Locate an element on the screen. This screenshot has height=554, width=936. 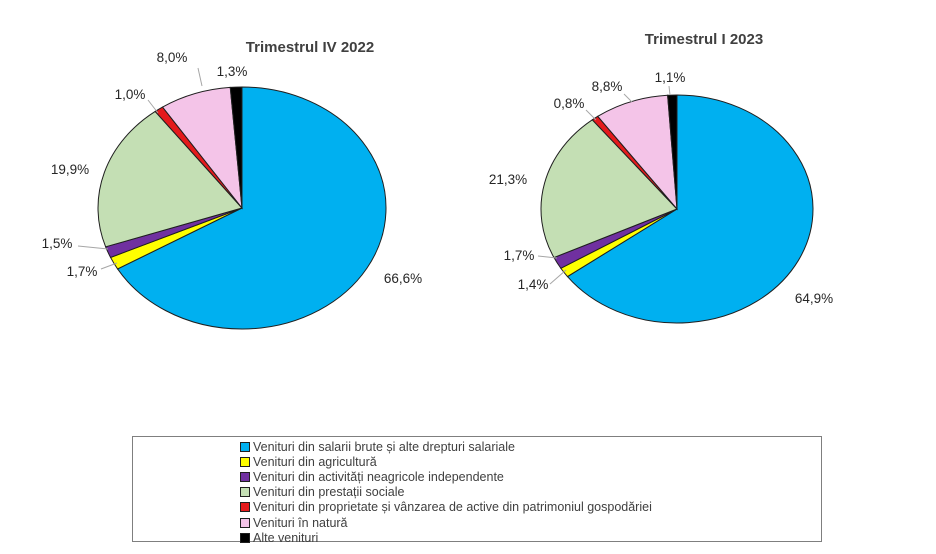
data-label: 1,4% is located at coordinates (533, 284).